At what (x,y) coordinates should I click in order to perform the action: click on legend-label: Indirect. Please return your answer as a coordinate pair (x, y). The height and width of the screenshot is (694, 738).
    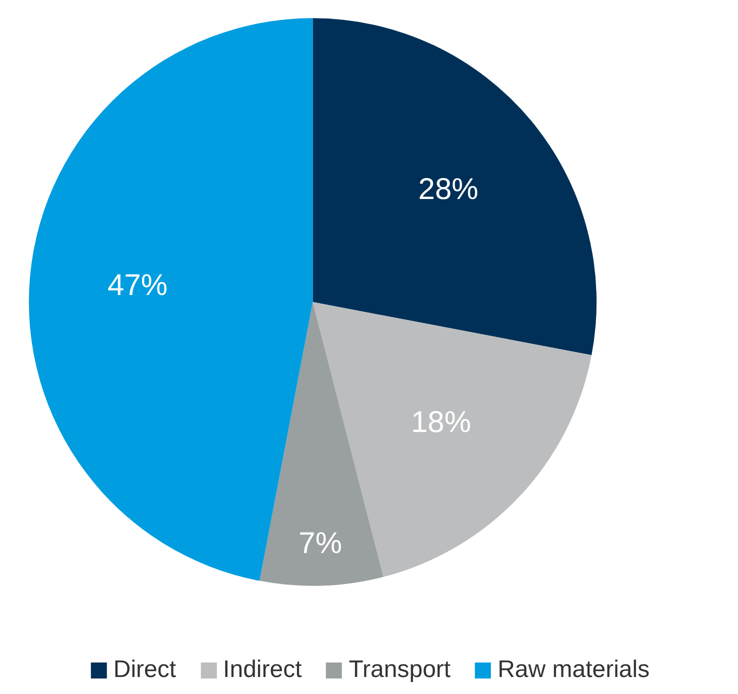
    Looking at the image, I should click on (262, 670).